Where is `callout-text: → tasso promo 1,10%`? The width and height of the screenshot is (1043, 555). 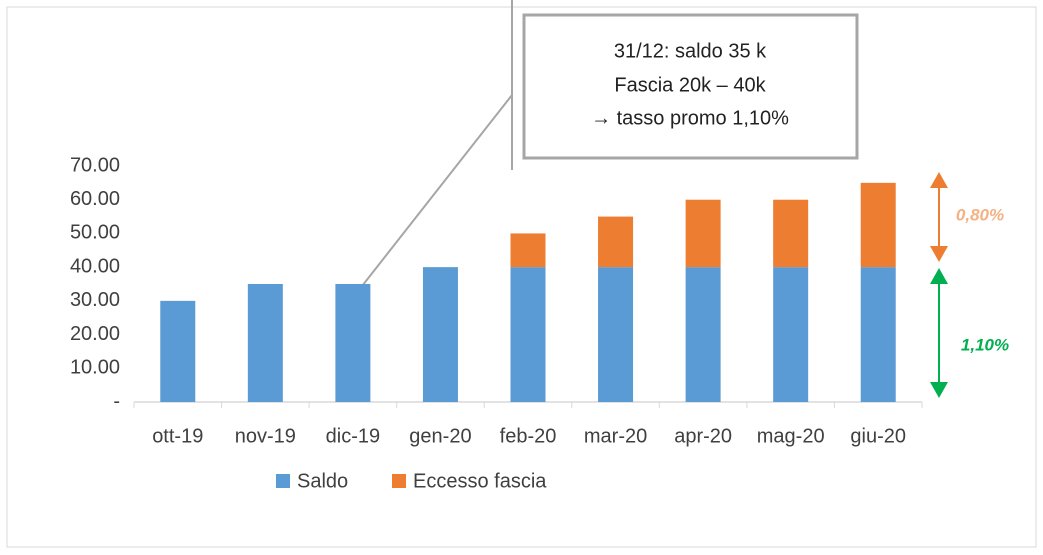 callout-text: → tasso promo 1,10% is located at coordinates (690, 118).